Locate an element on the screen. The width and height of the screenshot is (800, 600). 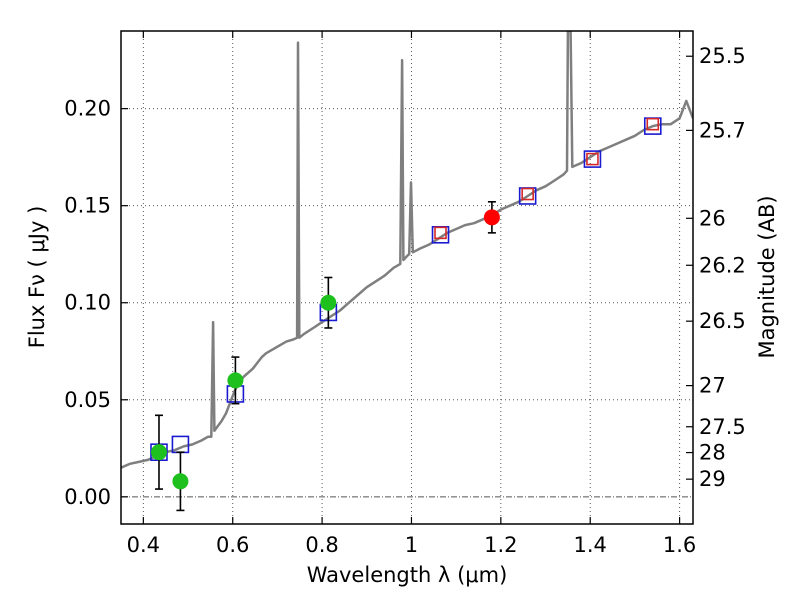
magnitude-tick-label: 27.5 is located at coordinates (722, 427).